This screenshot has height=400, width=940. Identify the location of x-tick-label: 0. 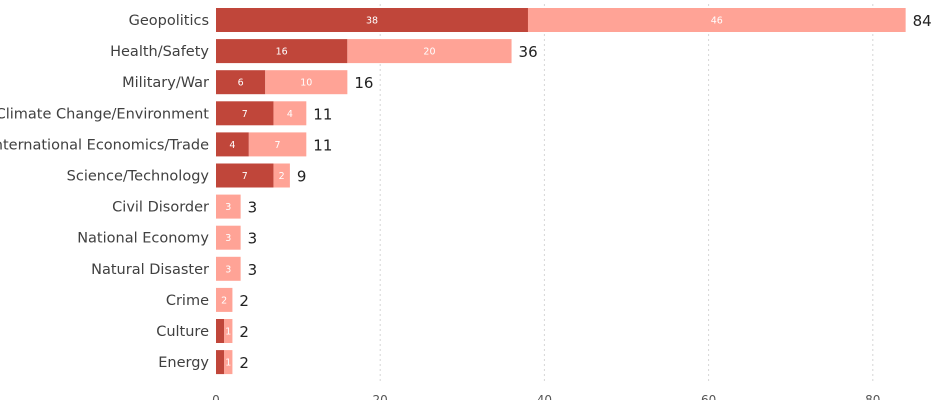
(216, 396).